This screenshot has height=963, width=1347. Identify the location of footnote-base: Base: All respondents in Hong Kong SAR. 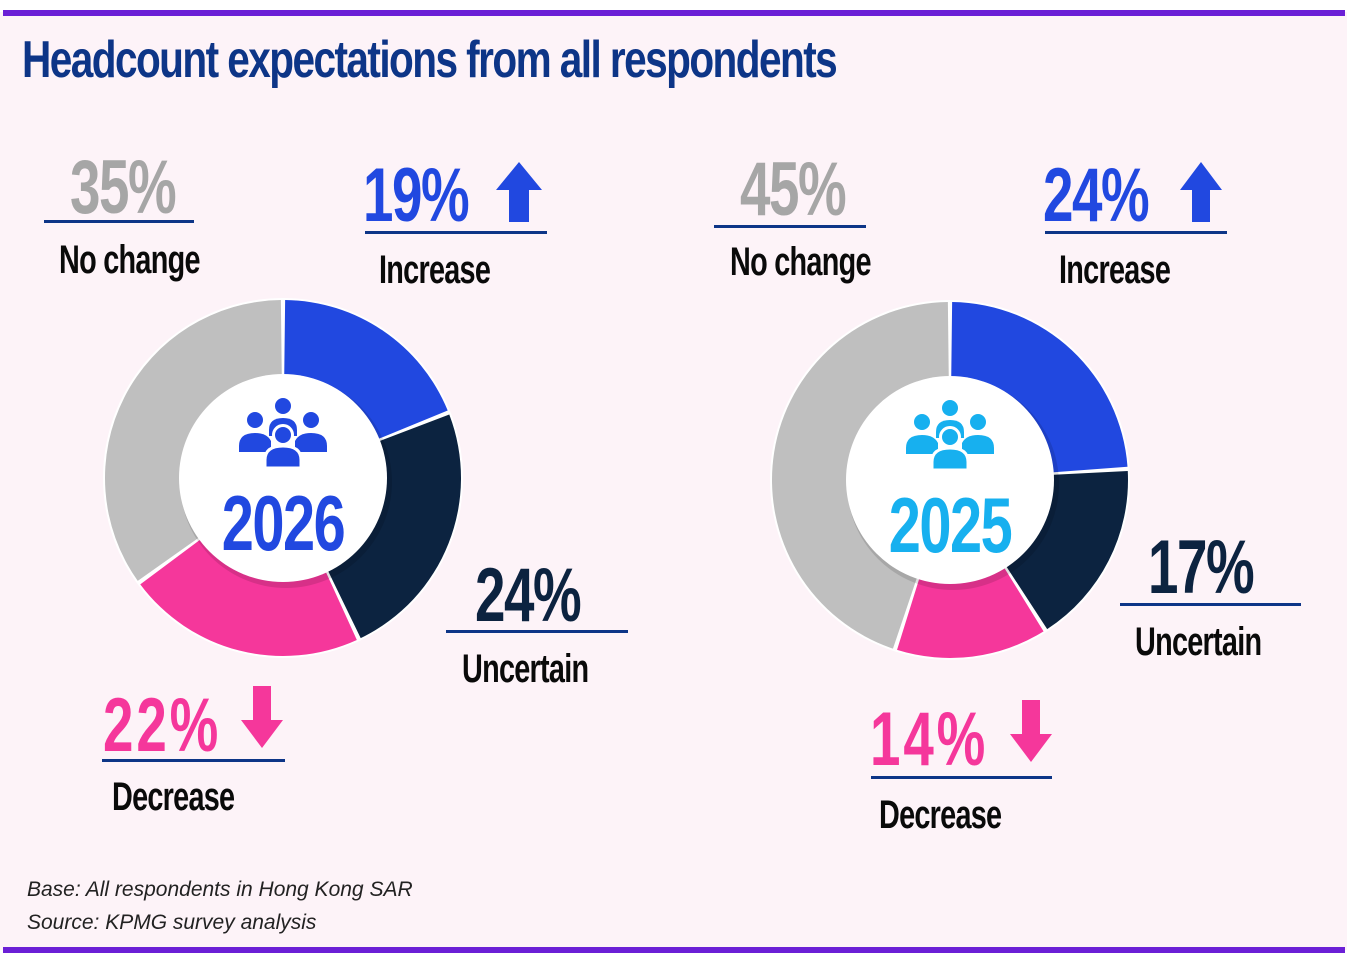
(220, 889).